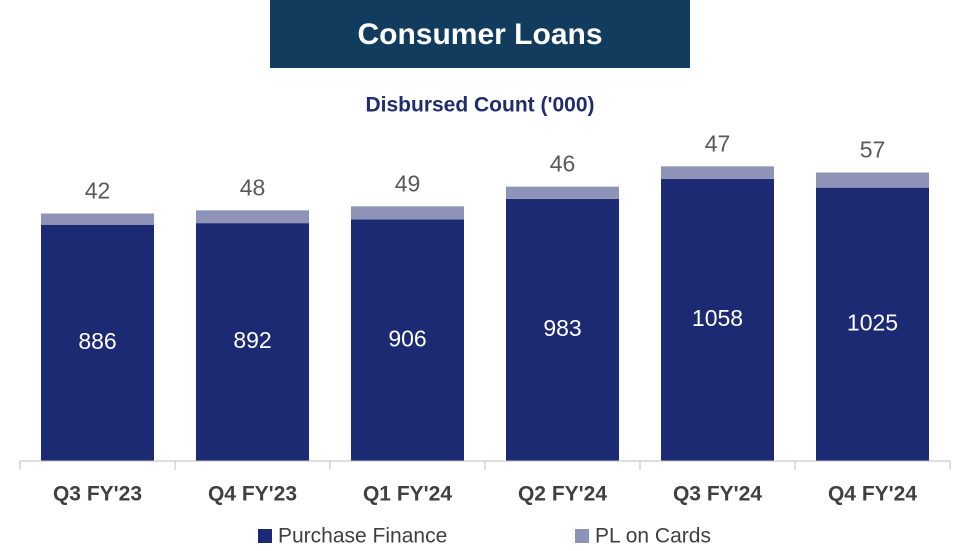 Image resolution: width=961 pixels, height=551 pixels. I want to click on chart-title: Consumer Loans, so click(479, 34).